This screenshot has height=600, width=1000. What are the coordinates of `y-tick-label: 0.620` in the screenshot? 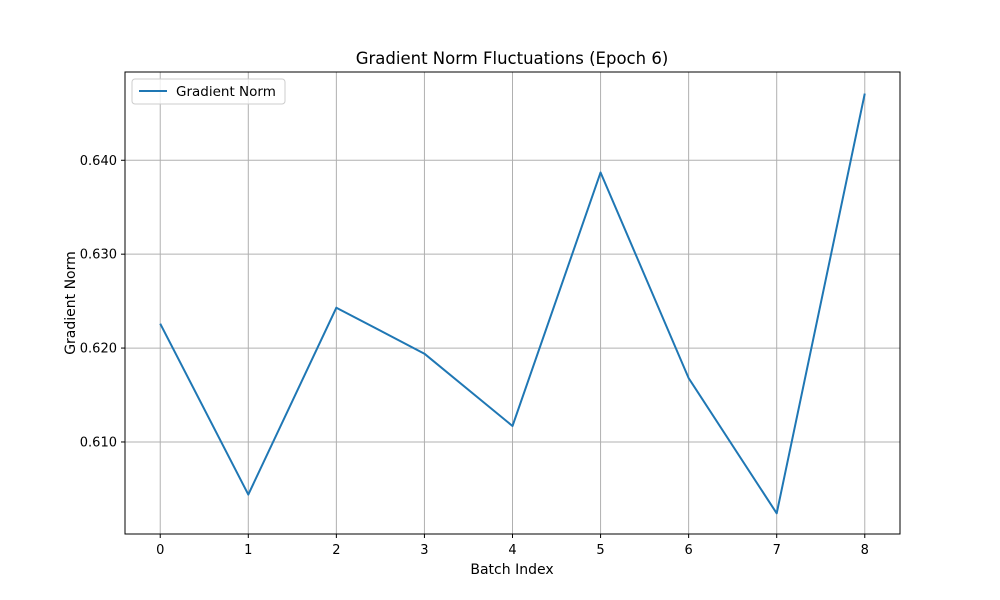 It's located at (98, 349).